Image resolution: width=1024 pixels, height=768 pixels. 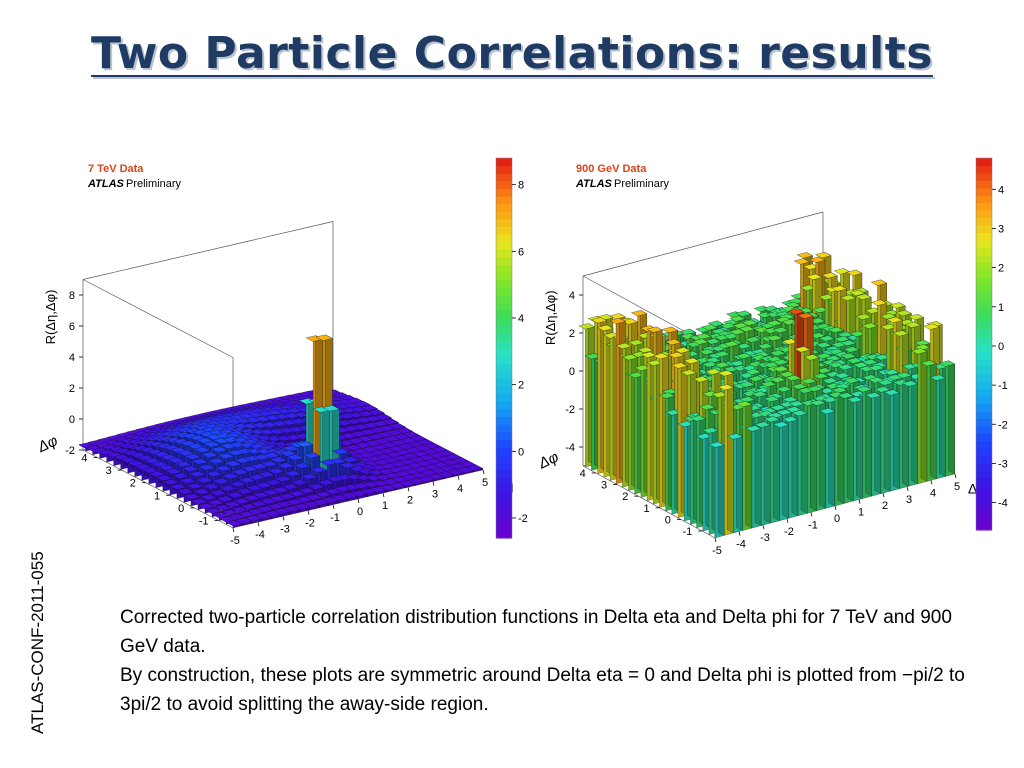 What do you see at coordinates (1001, 347) in the screenshot?
I see `colorbar-tick-label: 0` at bounding box center [1001, 347].